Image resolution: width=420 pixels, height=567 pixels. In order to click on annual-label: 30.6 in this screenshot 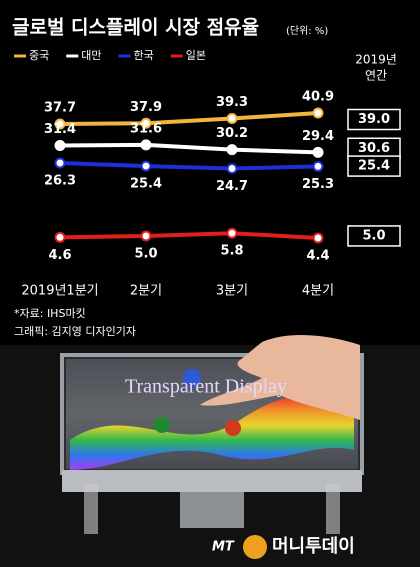, I will do `click(374, 148)`.